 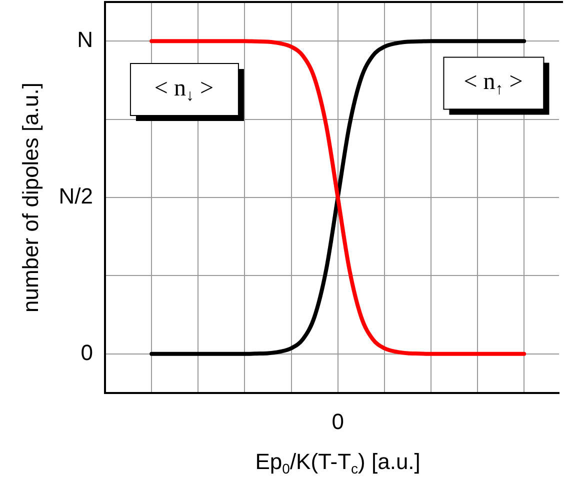 I want to click on text: N, so click(x=85, y=39).